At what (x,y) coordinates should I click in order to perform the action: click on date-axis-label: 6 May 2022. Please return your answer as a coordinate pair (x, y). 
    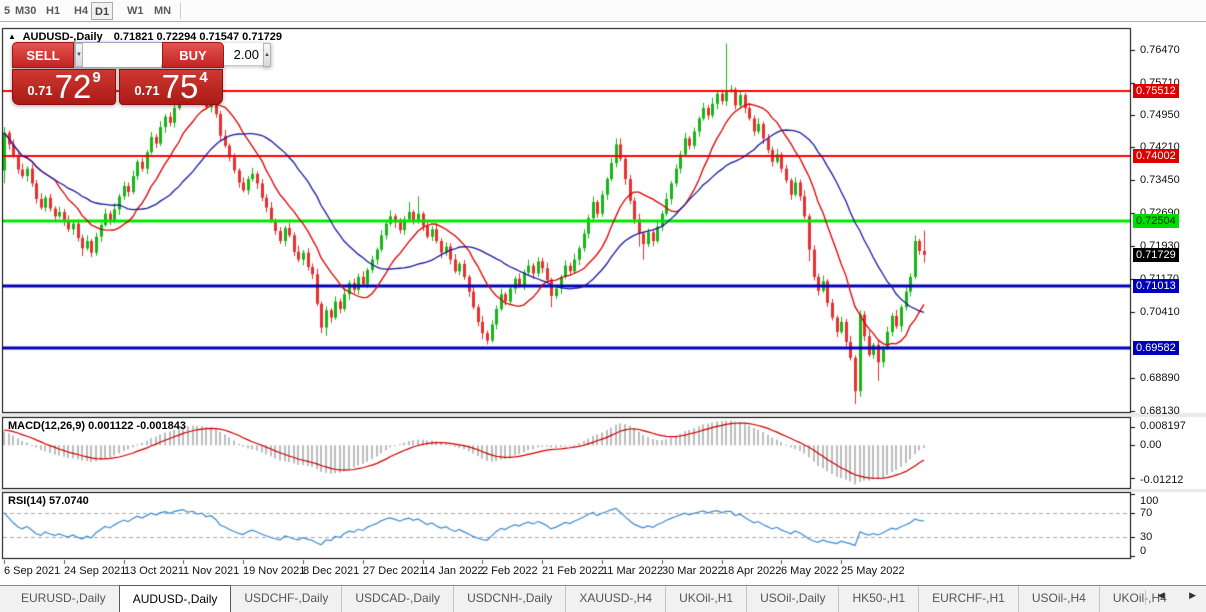
    Looking at the image, I should click on (810, 571).